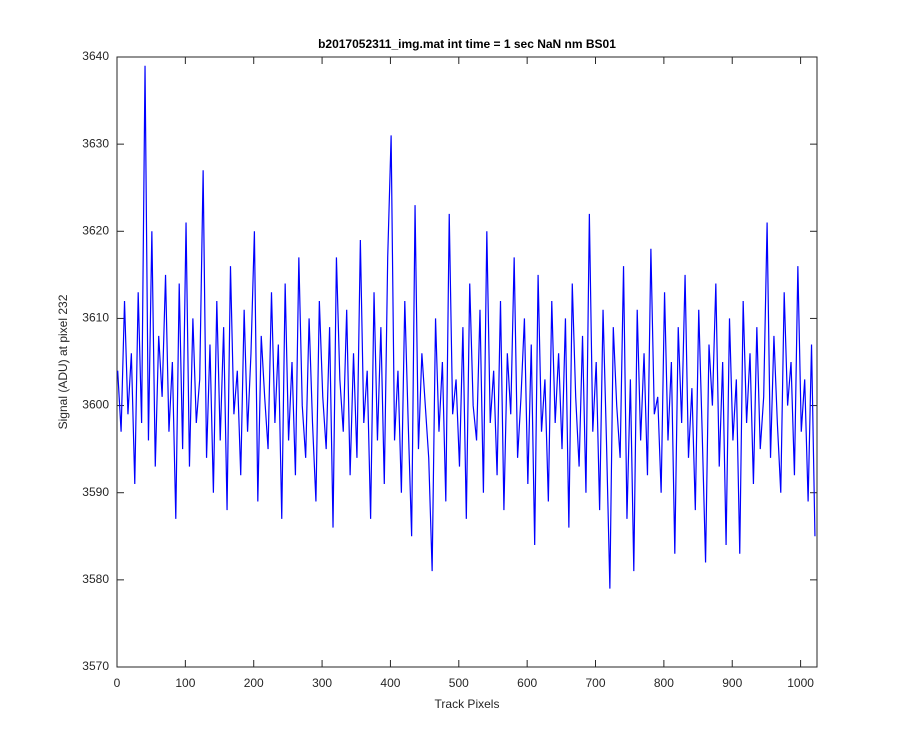 This screenshot has width=900, height=750. What do you see at coordinates (390, 683) in the screenshot?
I see `x-tick-label: 400` at bounding box center [390, 683].